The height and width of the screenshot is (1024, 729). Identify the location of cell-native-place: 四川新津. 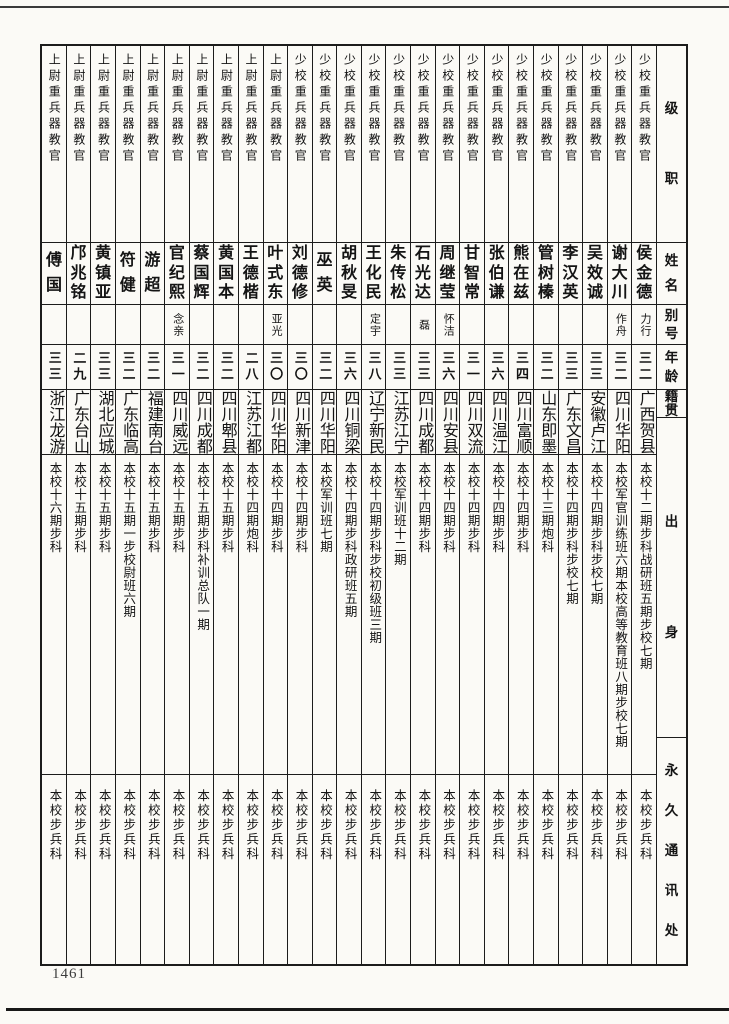
(300, 422).